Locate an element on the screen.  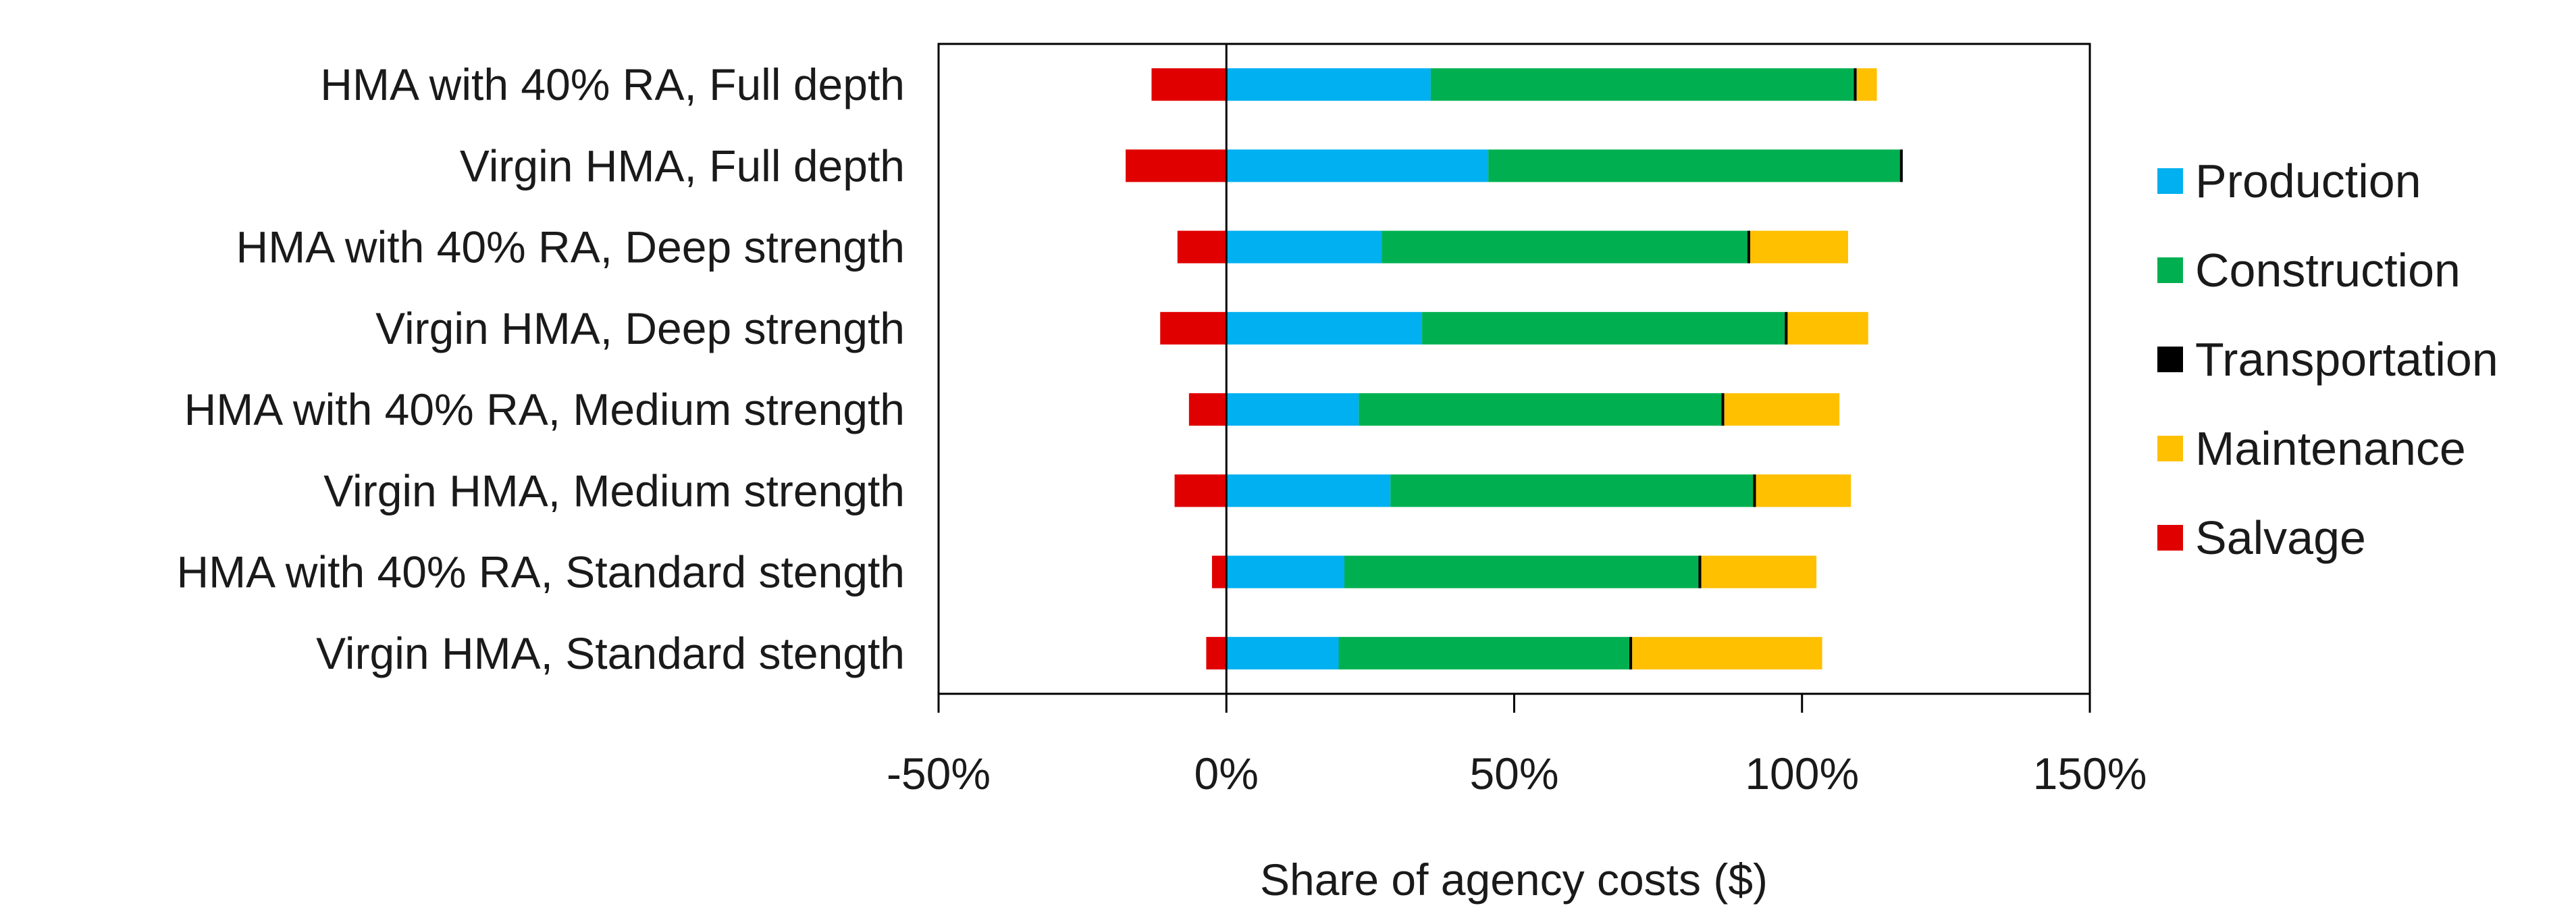
category-label-6: HMA with 40% RA, Standard stength is located at coordinates (540, 572).